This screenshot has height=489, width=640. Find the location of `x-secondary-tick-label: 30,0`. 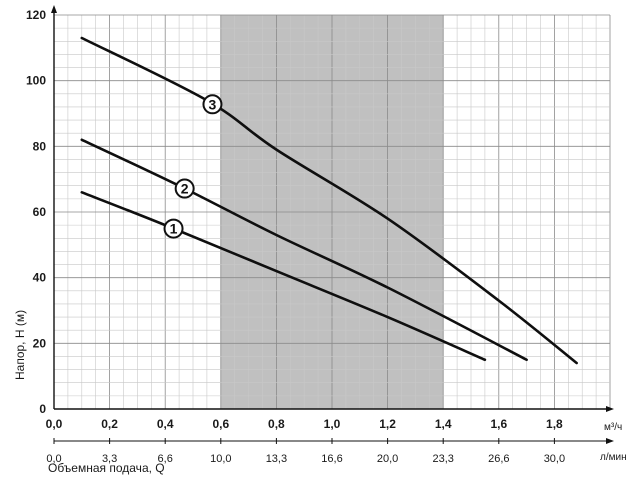

x-secondary-tick-label: 30,0 is located at coordinates (554, 459).